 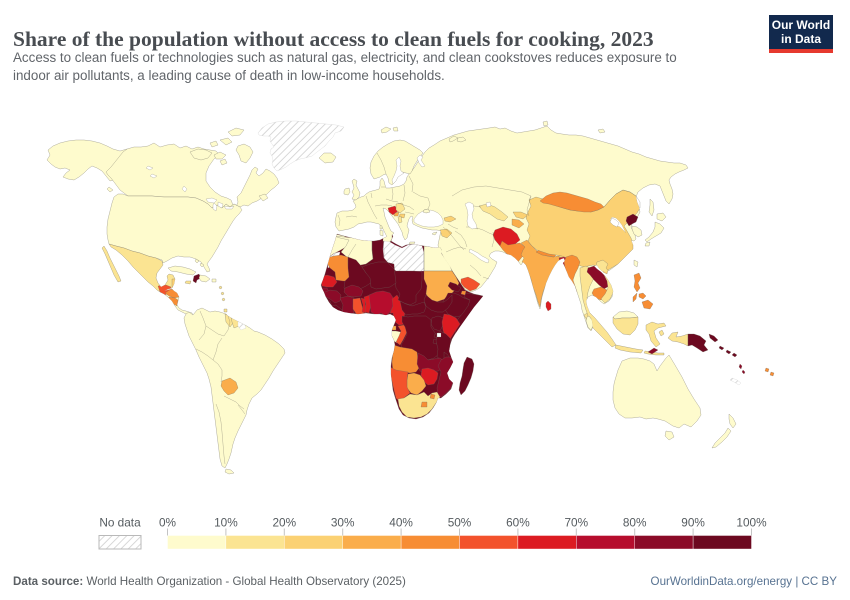 I want to click on country-mozambique, so click(x=445, y=377).